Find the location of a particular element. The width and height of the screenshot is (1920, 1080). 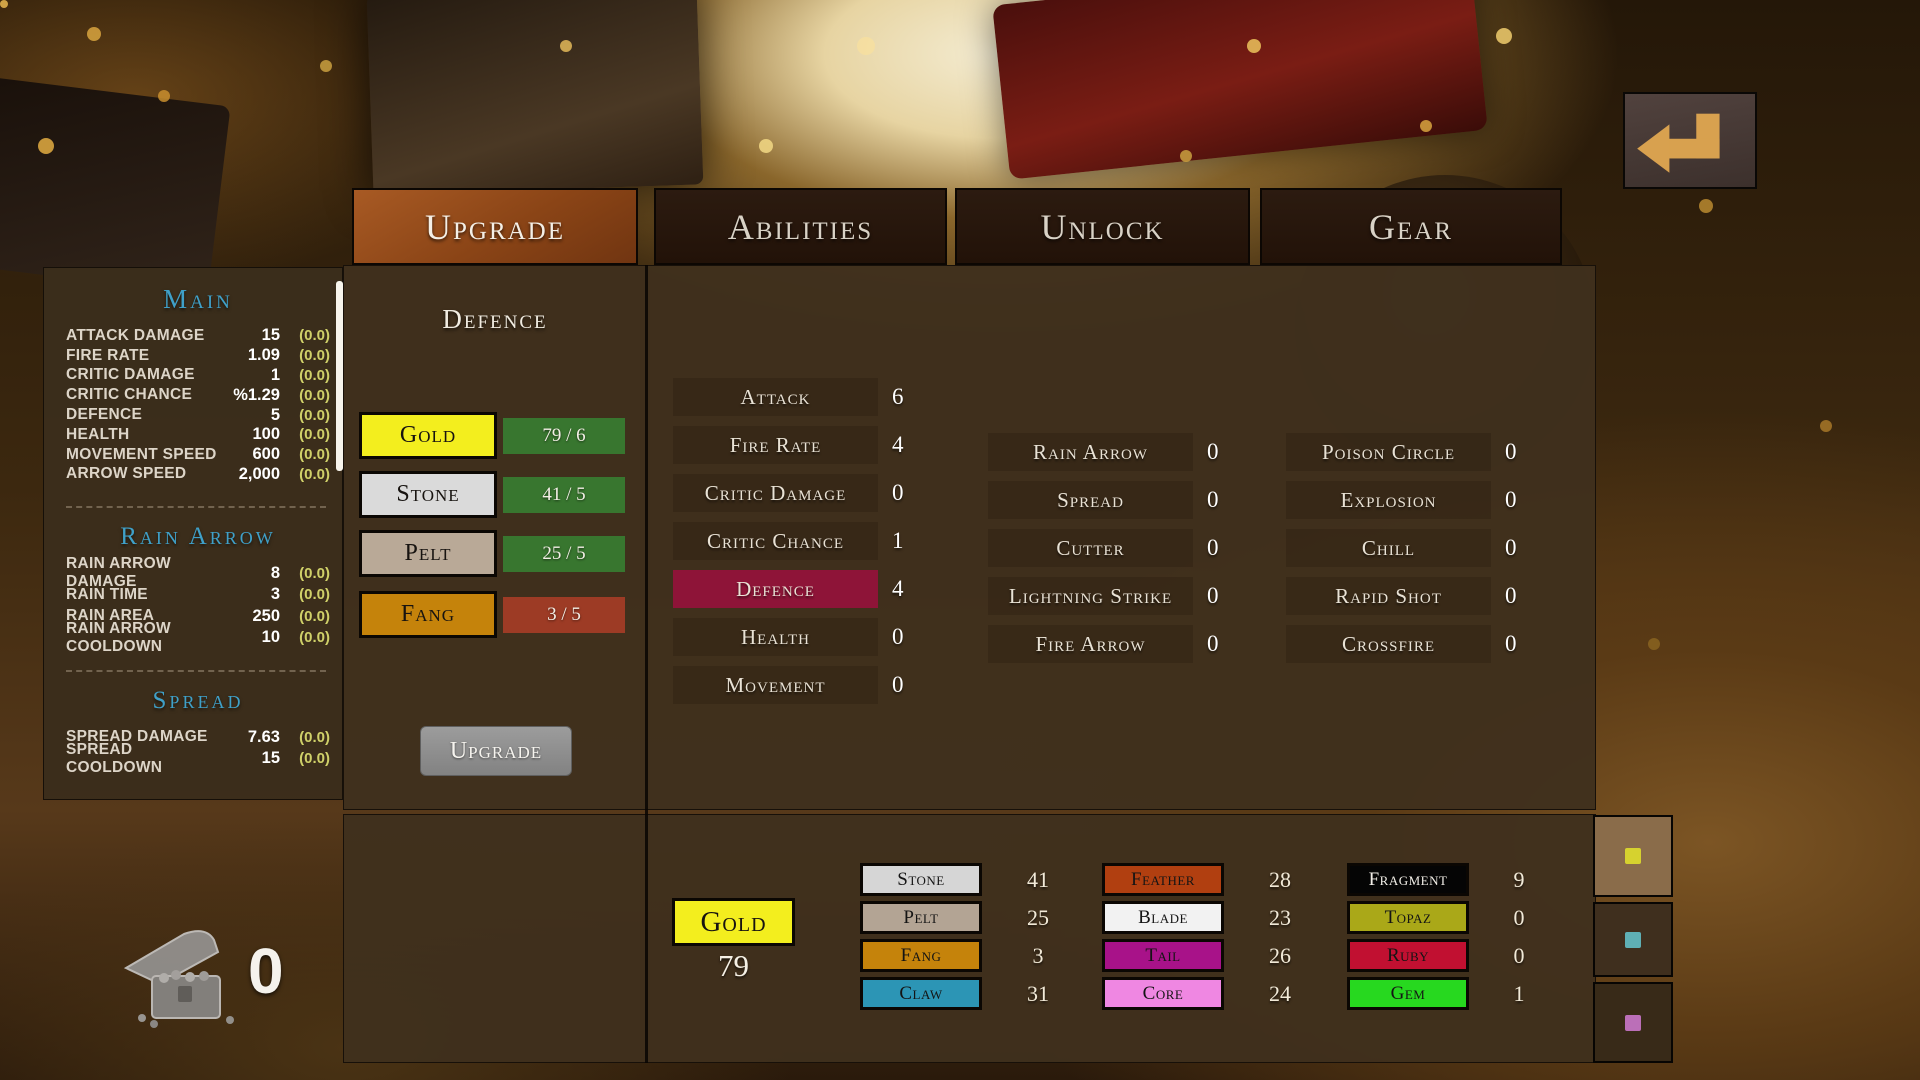

feather-button: Feather is located at coordinates (1163, 879).